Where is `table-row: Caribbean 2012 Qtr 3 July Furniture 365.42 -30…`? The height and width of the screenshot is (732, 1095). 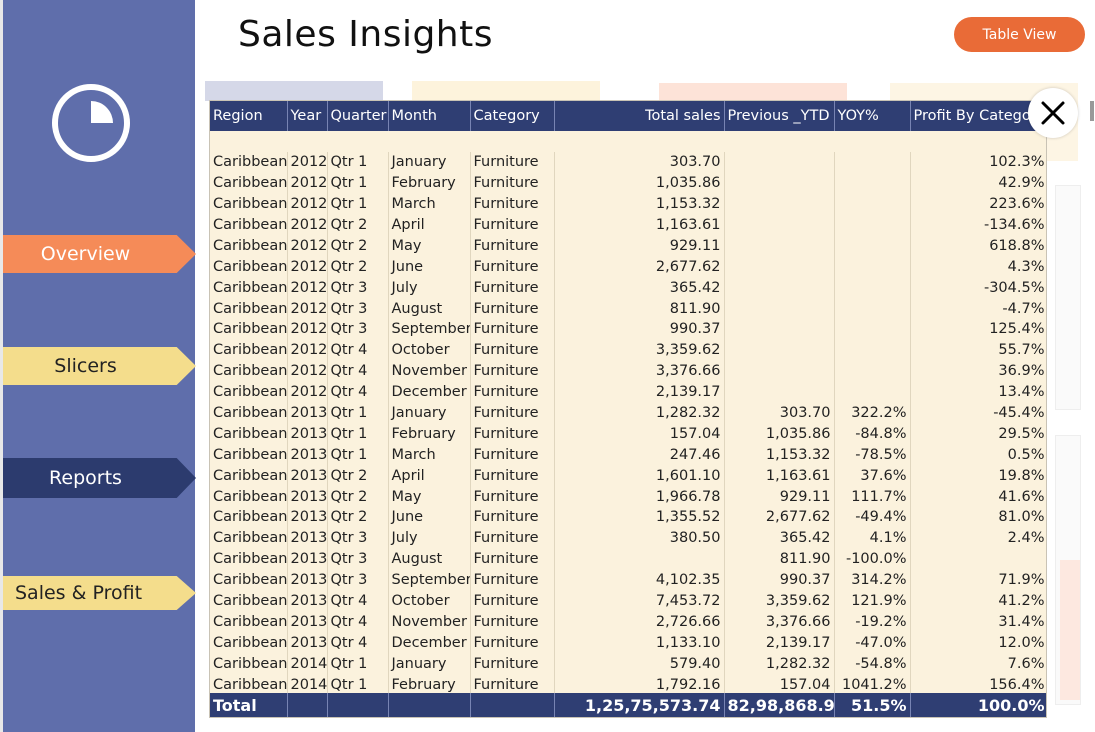
table-row: Caribbean 2012 Qtr 3 July Furniture 365.42 -30… is located at coordinates (628, 288).